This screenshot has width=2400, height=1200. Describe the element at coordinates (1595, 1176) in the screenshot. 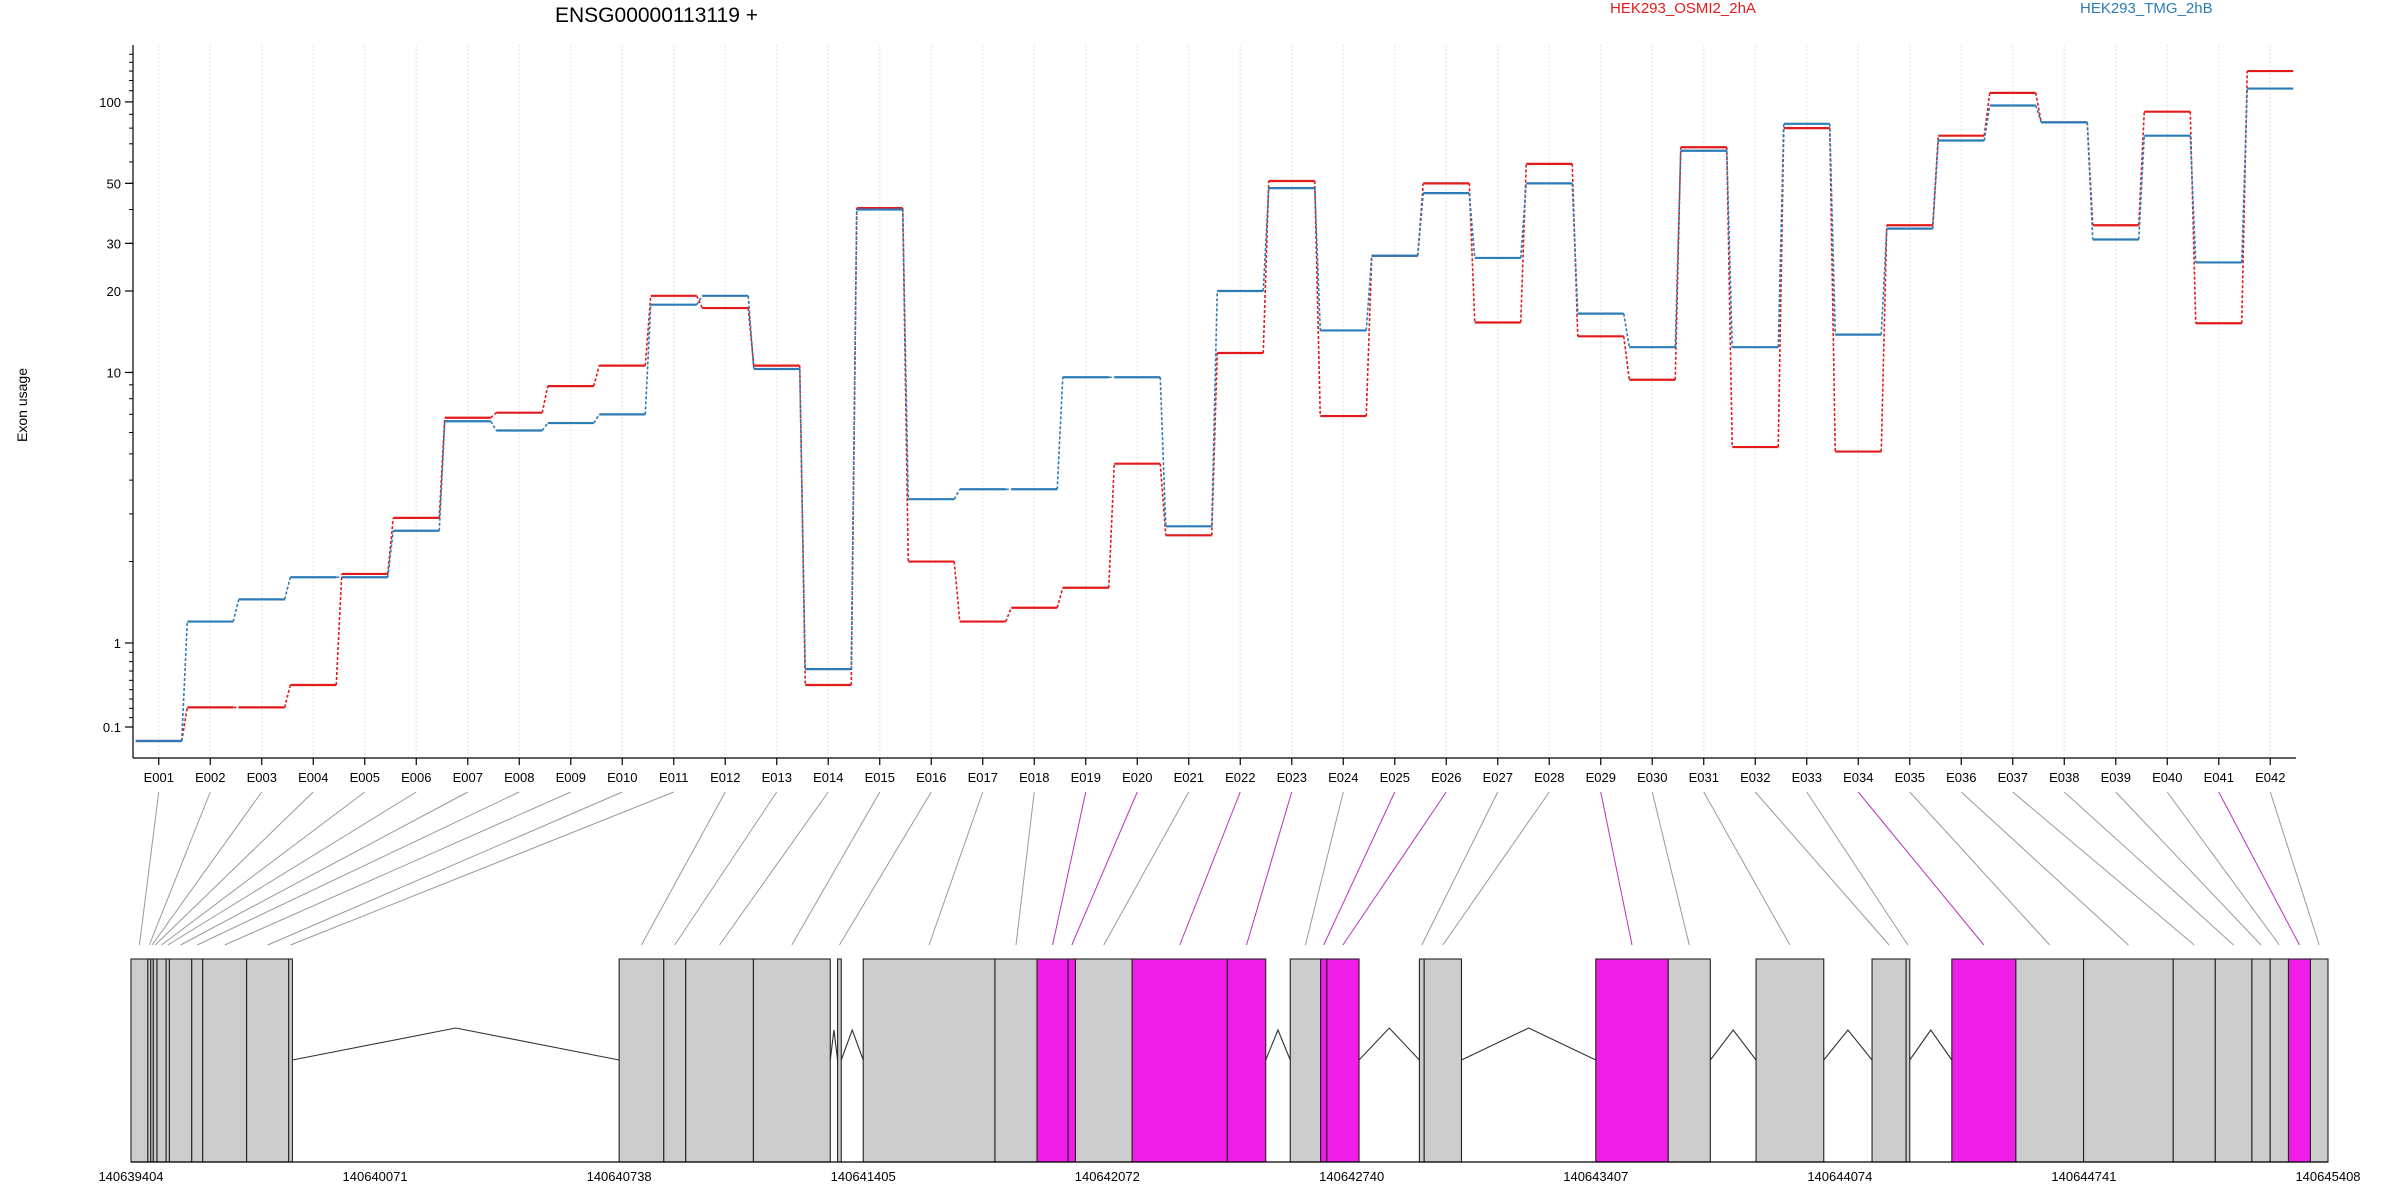

I see `genomic-tick-label: 140643407` at that location.